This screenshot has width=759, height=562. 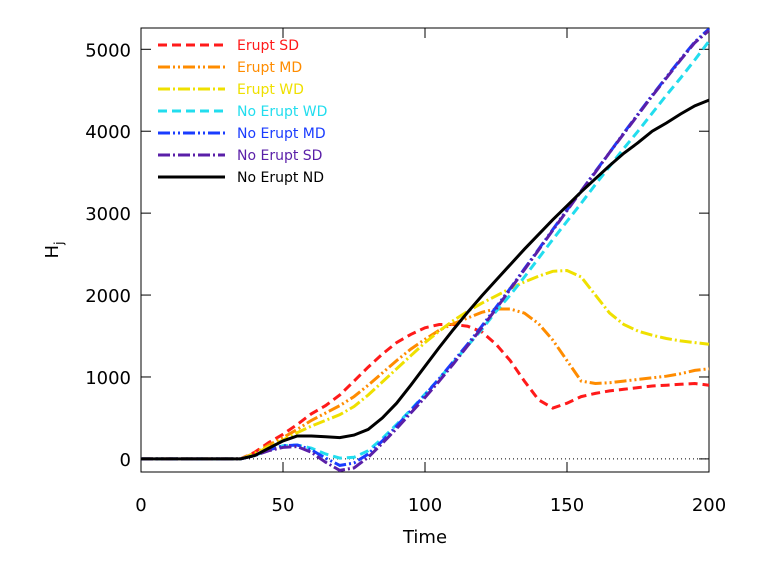 What do you see at coordinates (59, 244) in the screenshot?
I see `y-axis-label-subscript: j` at bounding box center [59, 244].